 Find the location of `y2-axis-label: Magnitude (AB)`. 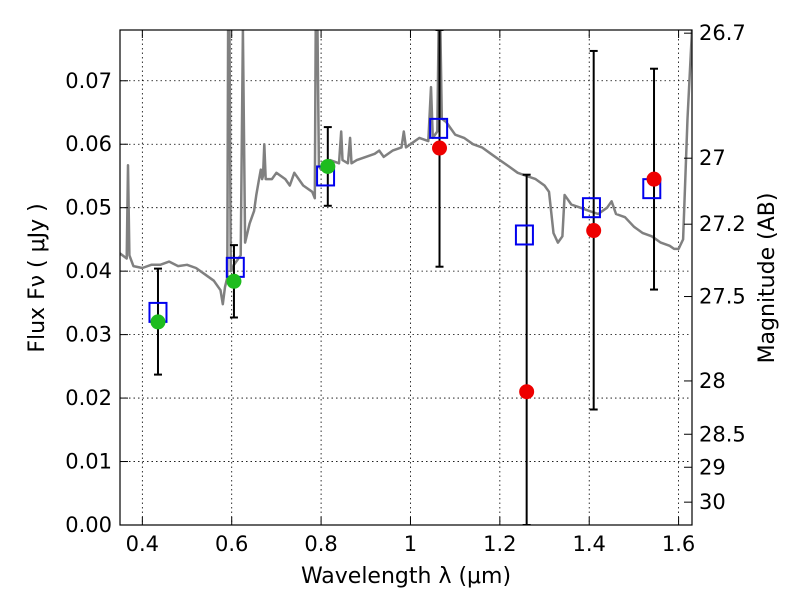

y2-axis-label: Magnitude (AB) is located at coordinates (767, 278).